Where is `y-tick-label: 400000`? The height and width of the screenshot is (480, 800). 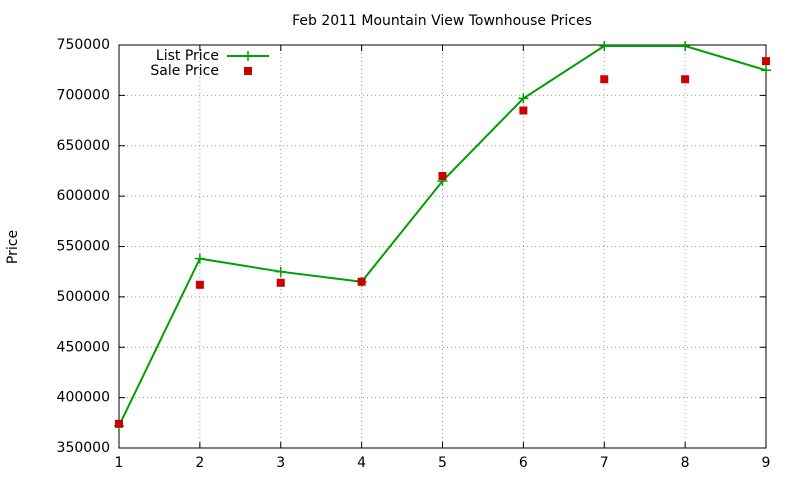
y-tick-label: 400000 is located at coordinates (83, 398).